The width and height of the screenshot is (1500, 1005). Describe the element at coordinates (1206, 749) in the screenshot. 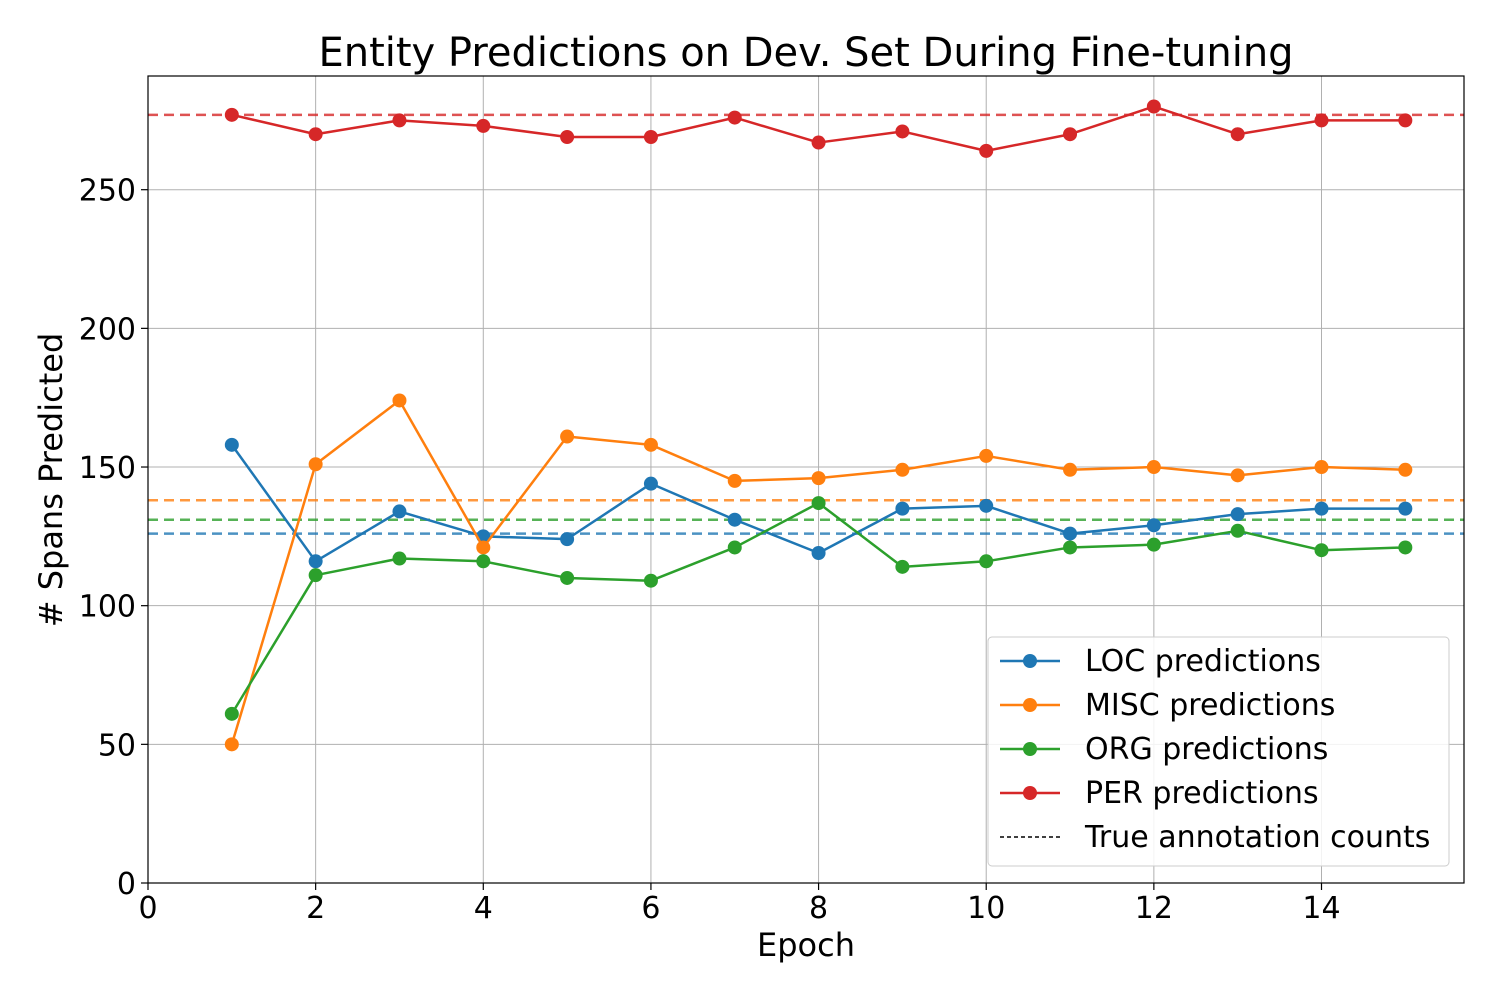

I see `legend-label-org: ORG predictions` at that location.